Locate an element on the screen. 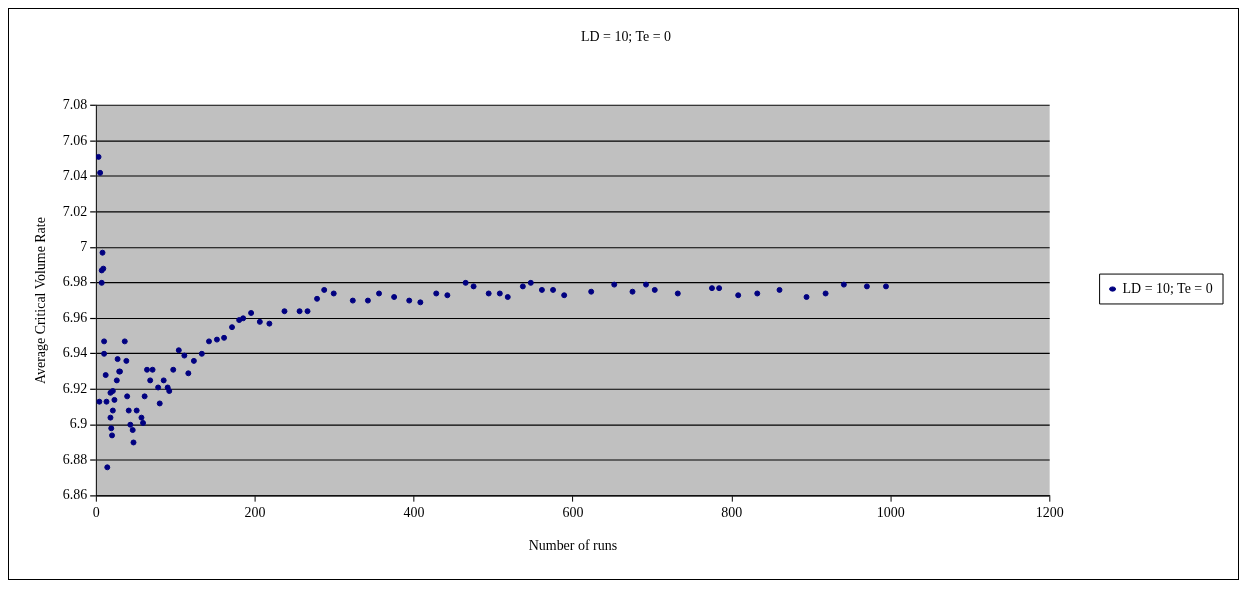 The image size is (1249, 590). x-tick-label: 1000 is located at coordinates (890, 512).